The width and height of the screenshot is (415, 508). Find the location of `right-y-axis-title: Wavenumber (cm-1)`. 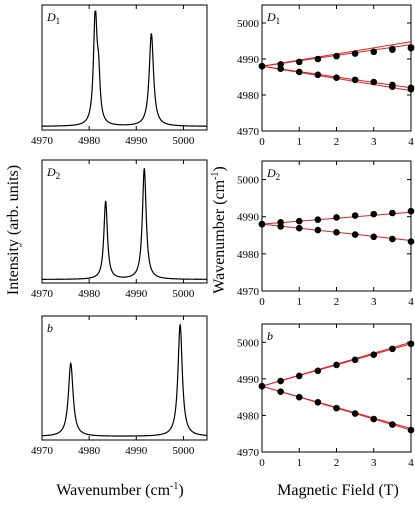

right-y-axis-title: Wavenumber (cm-1) is located at coordinates (219, 229).